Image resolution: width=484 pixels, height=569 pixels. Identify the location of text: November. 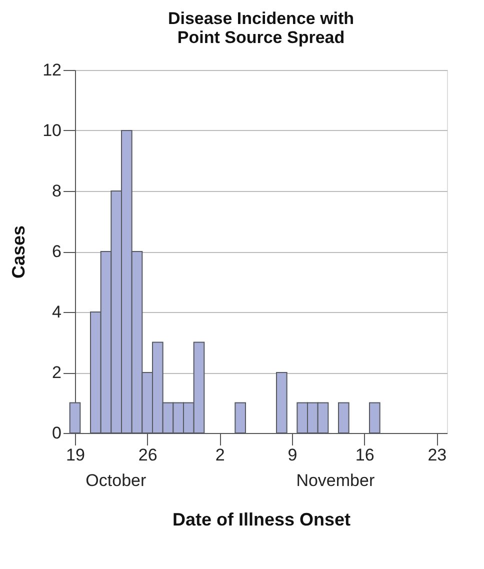
(335, 480).